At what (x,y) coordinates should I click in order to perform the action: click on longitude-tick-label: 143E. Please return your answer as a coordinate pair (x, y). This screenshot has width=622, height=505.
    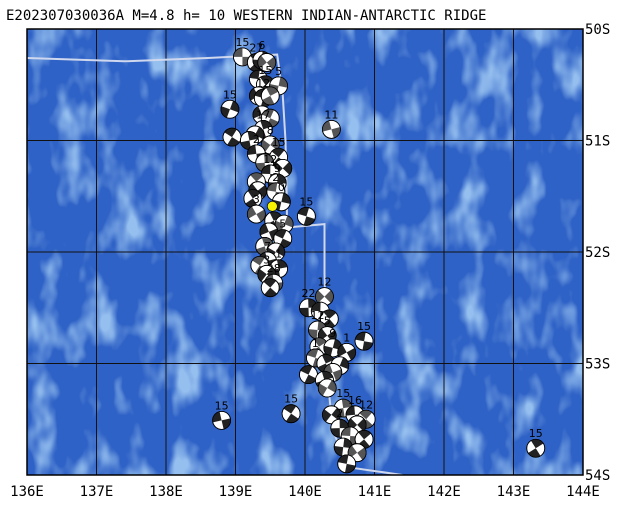
    Looking at the image, I should click on (514, 492).